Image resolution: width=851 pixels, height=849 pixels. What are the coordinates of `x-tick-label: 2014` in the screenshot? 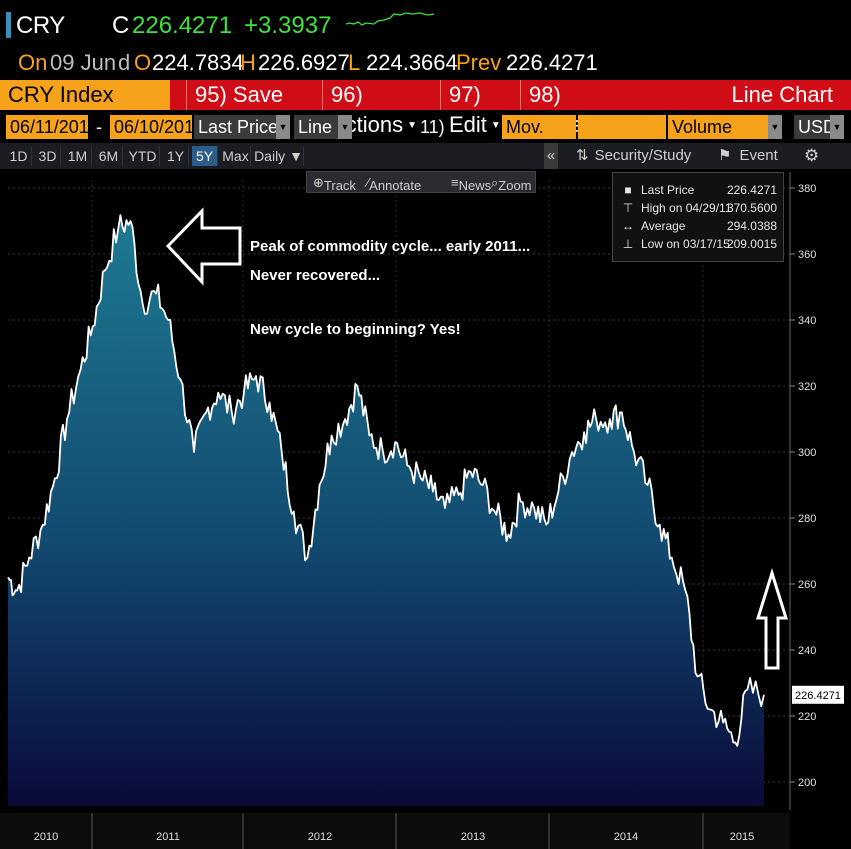 It's located at (626, 837).